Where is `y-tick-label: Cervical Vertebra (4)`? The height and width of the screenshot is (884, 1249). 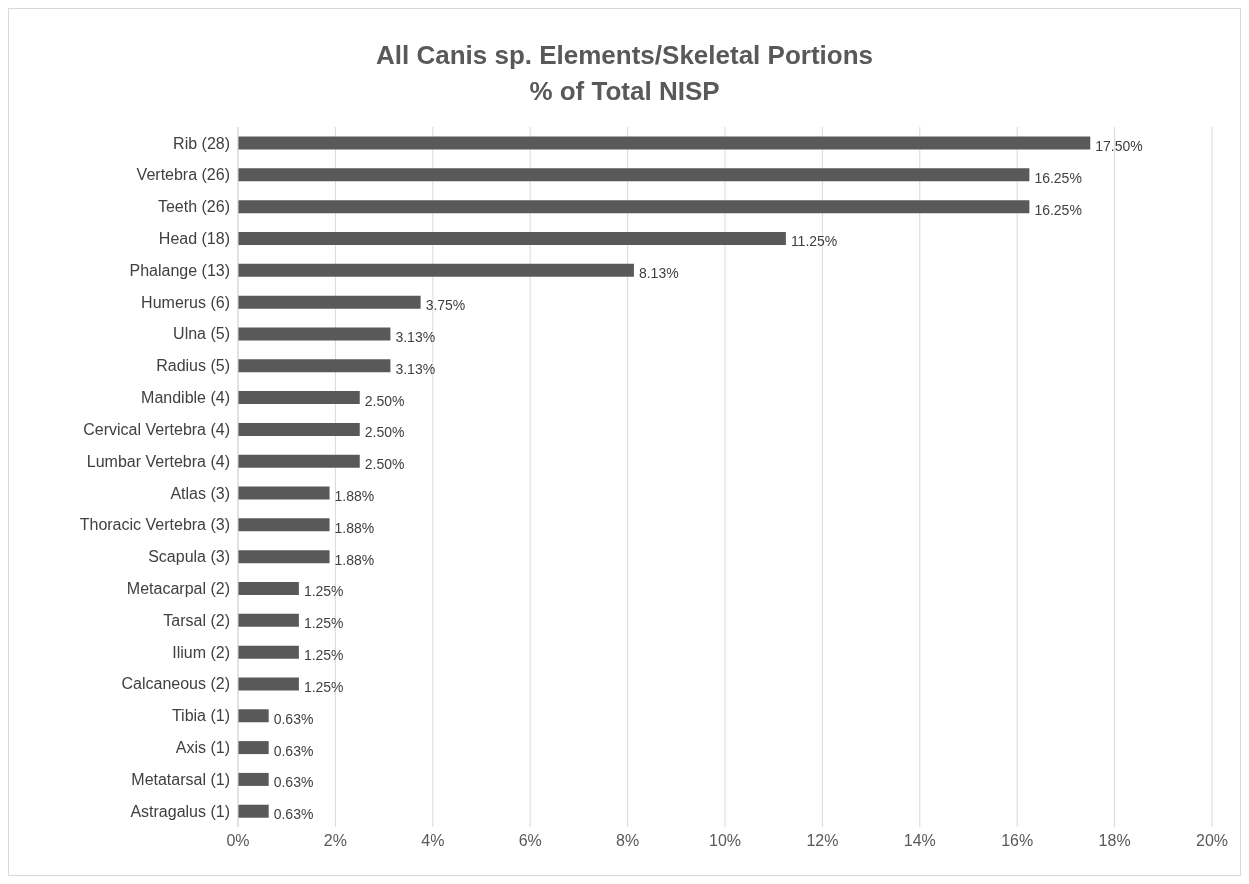
y-tick-label: Cervical Vertebra (4) is located at coordinates (156, 429).